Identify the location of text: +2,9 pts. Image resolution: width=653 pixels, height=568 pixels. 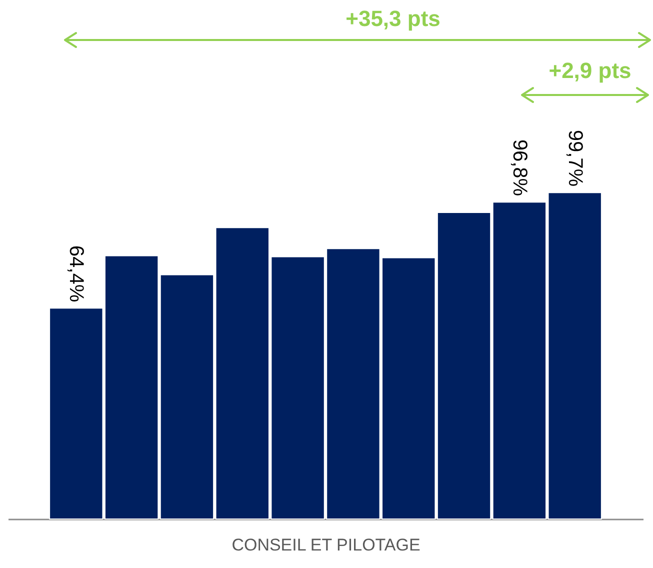
(590, 71).